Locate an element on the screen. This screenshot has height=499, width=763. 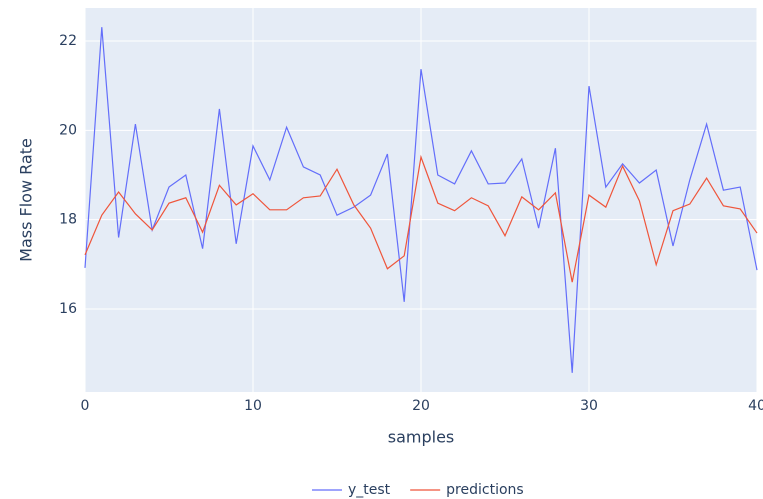
x-tick-label: 20 is located at coordinates (421, 406).